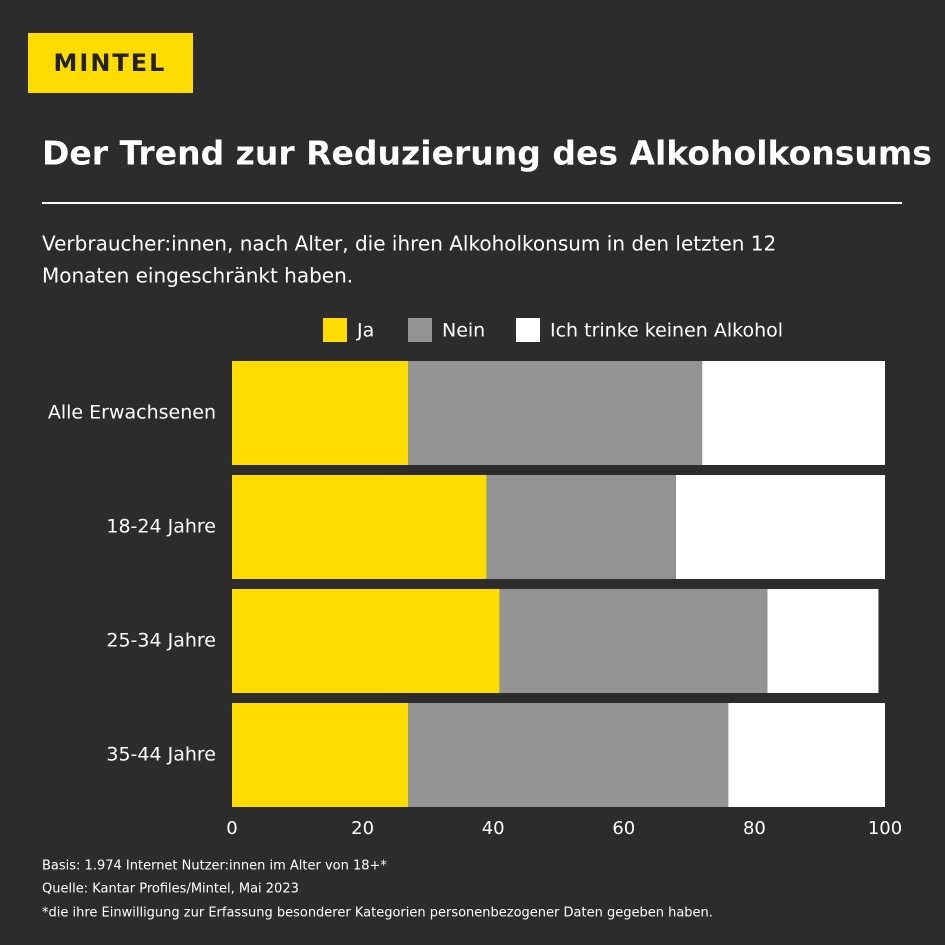 The width and height of the screenshot is (945, 945). Describe the element at coordinates (365, 331) in the screenshot. I see `legend-label: Ja` at that location.